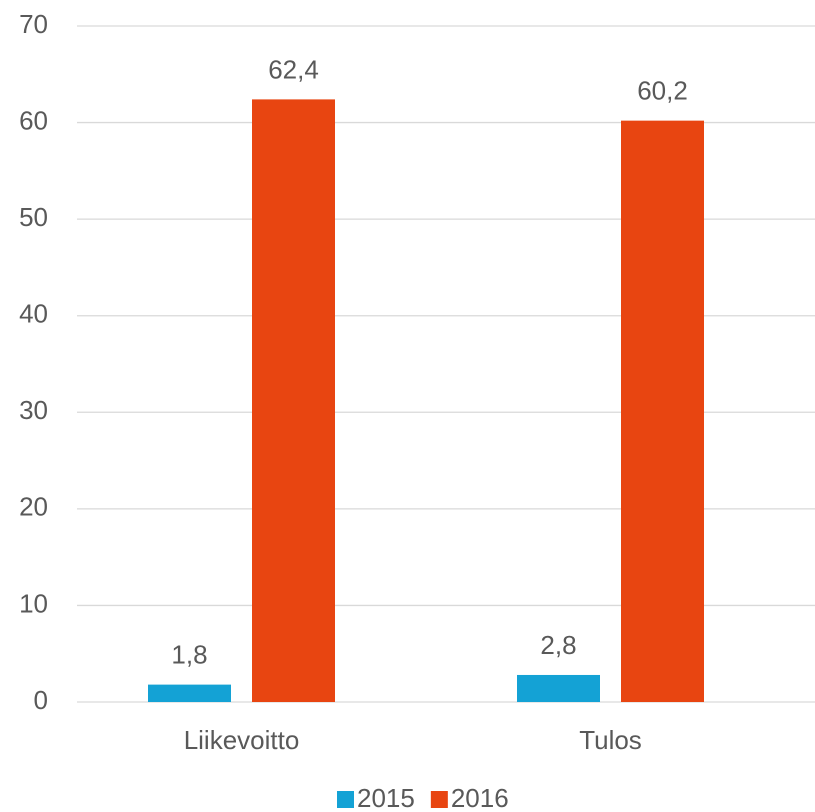 The width and height of the screenshot is (815, 812). Describe the element at coordinates (386, 797) in the screenshot. I see `legend-label: 2015` at that location.